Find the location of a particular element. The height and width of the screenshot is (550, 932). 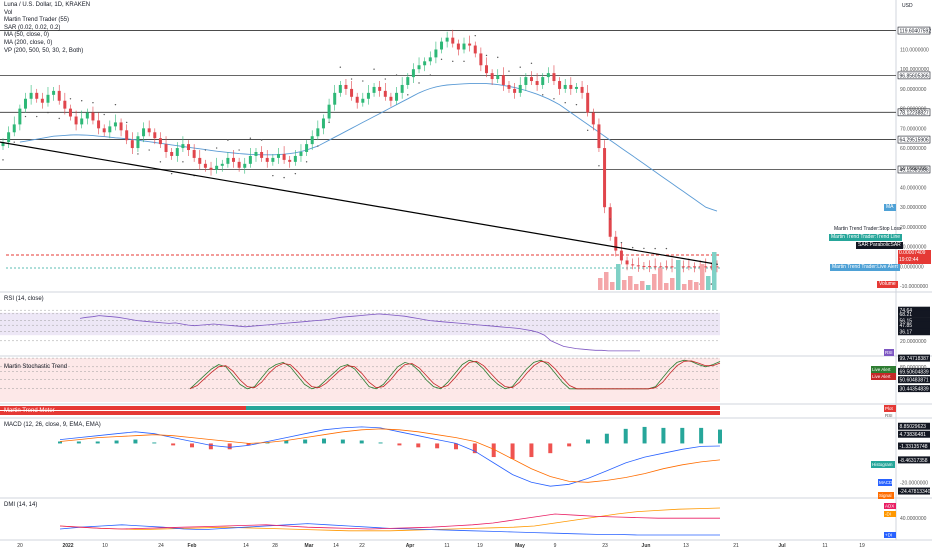

legend-ma50: MA (50, close, 0) is located at coordinates (27, 35).